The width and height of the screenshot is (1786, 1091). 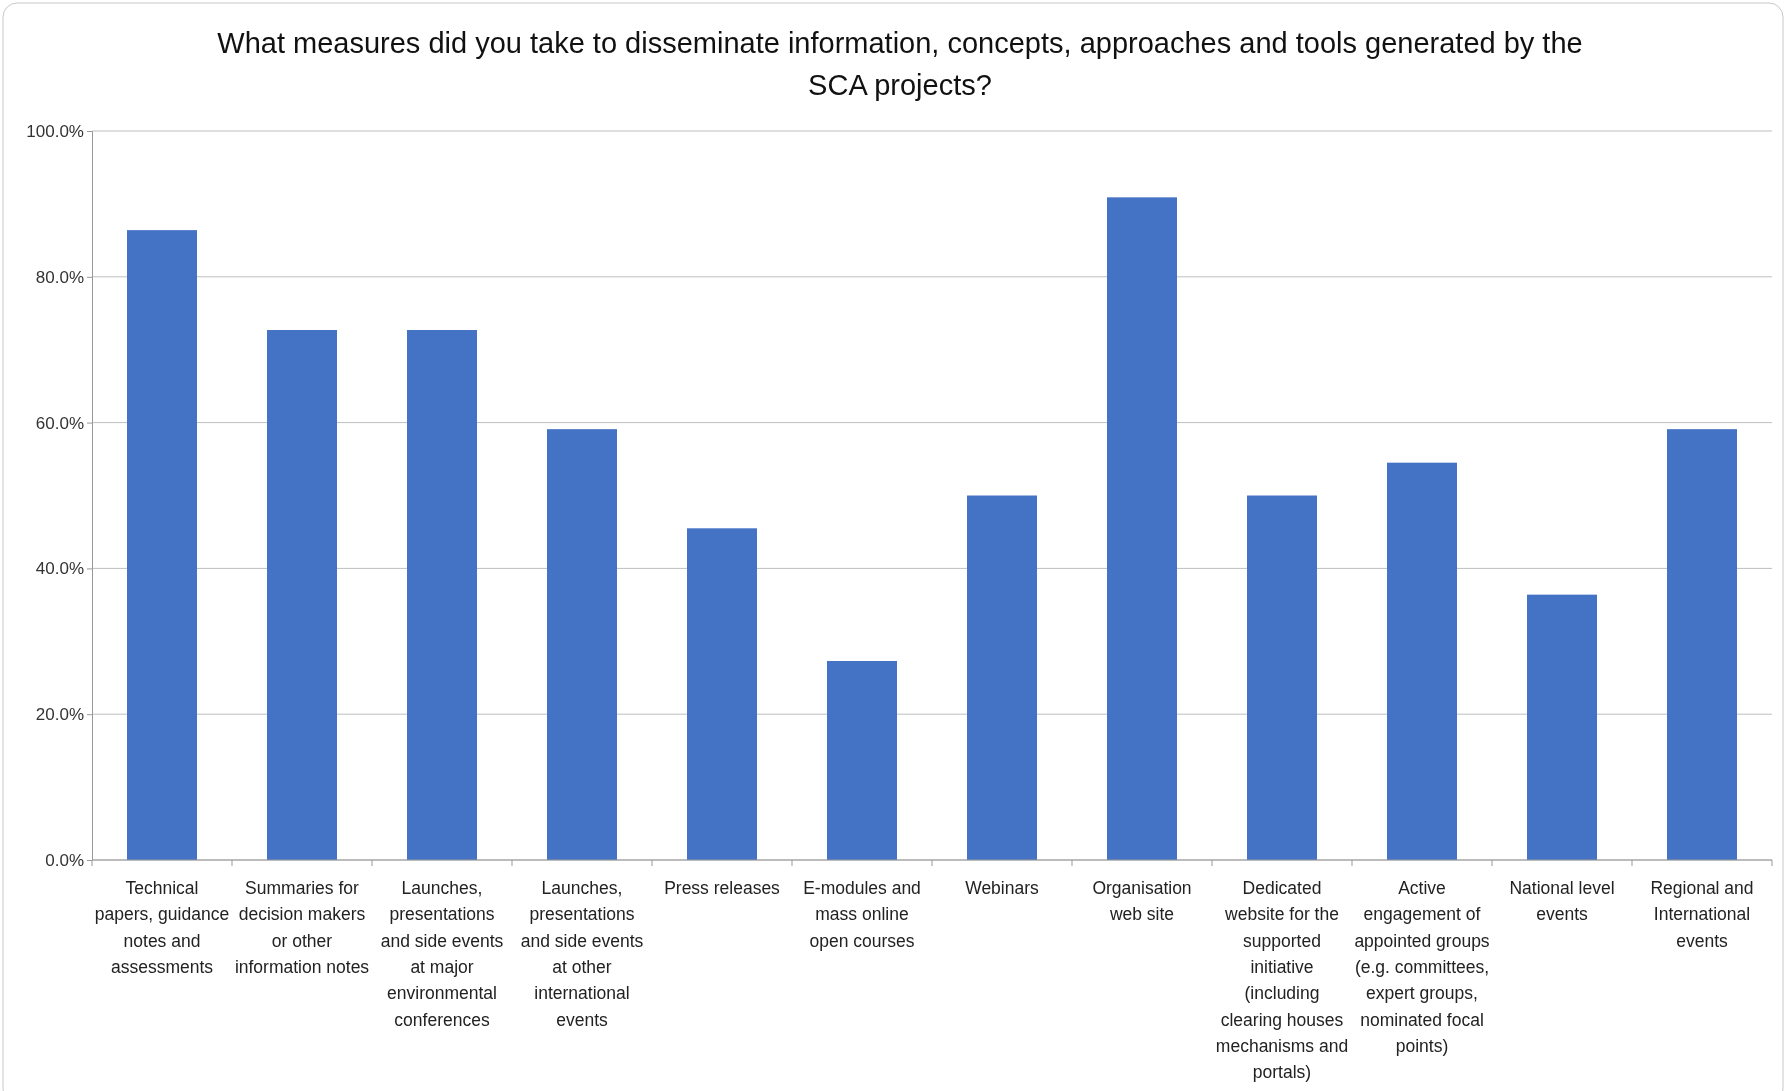 What do you see at coordinates (59, 569) in the screenshot?
I see `y-tick-label: 40.0%` at bounding box center [59, 569].